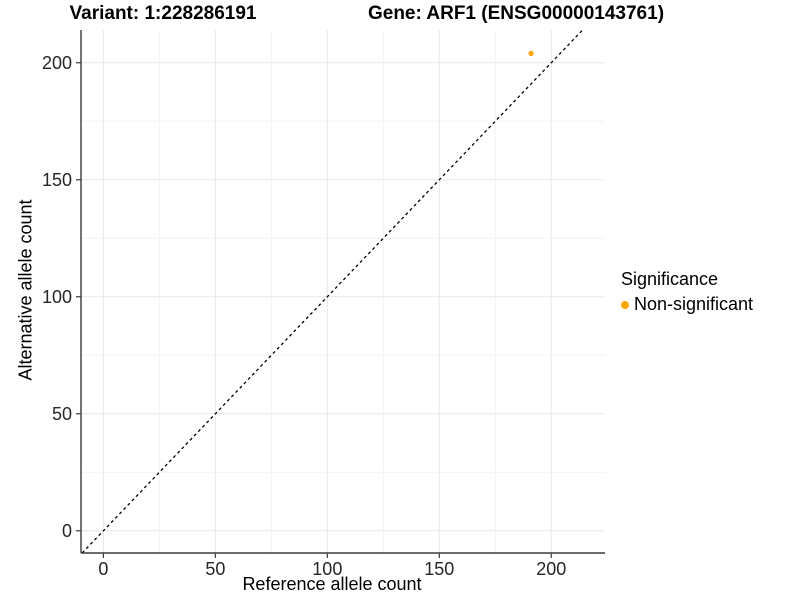  Describe the element at coordinates (687, 292) in the screenshot. I see `legend: Significance Non-significant` at that location.